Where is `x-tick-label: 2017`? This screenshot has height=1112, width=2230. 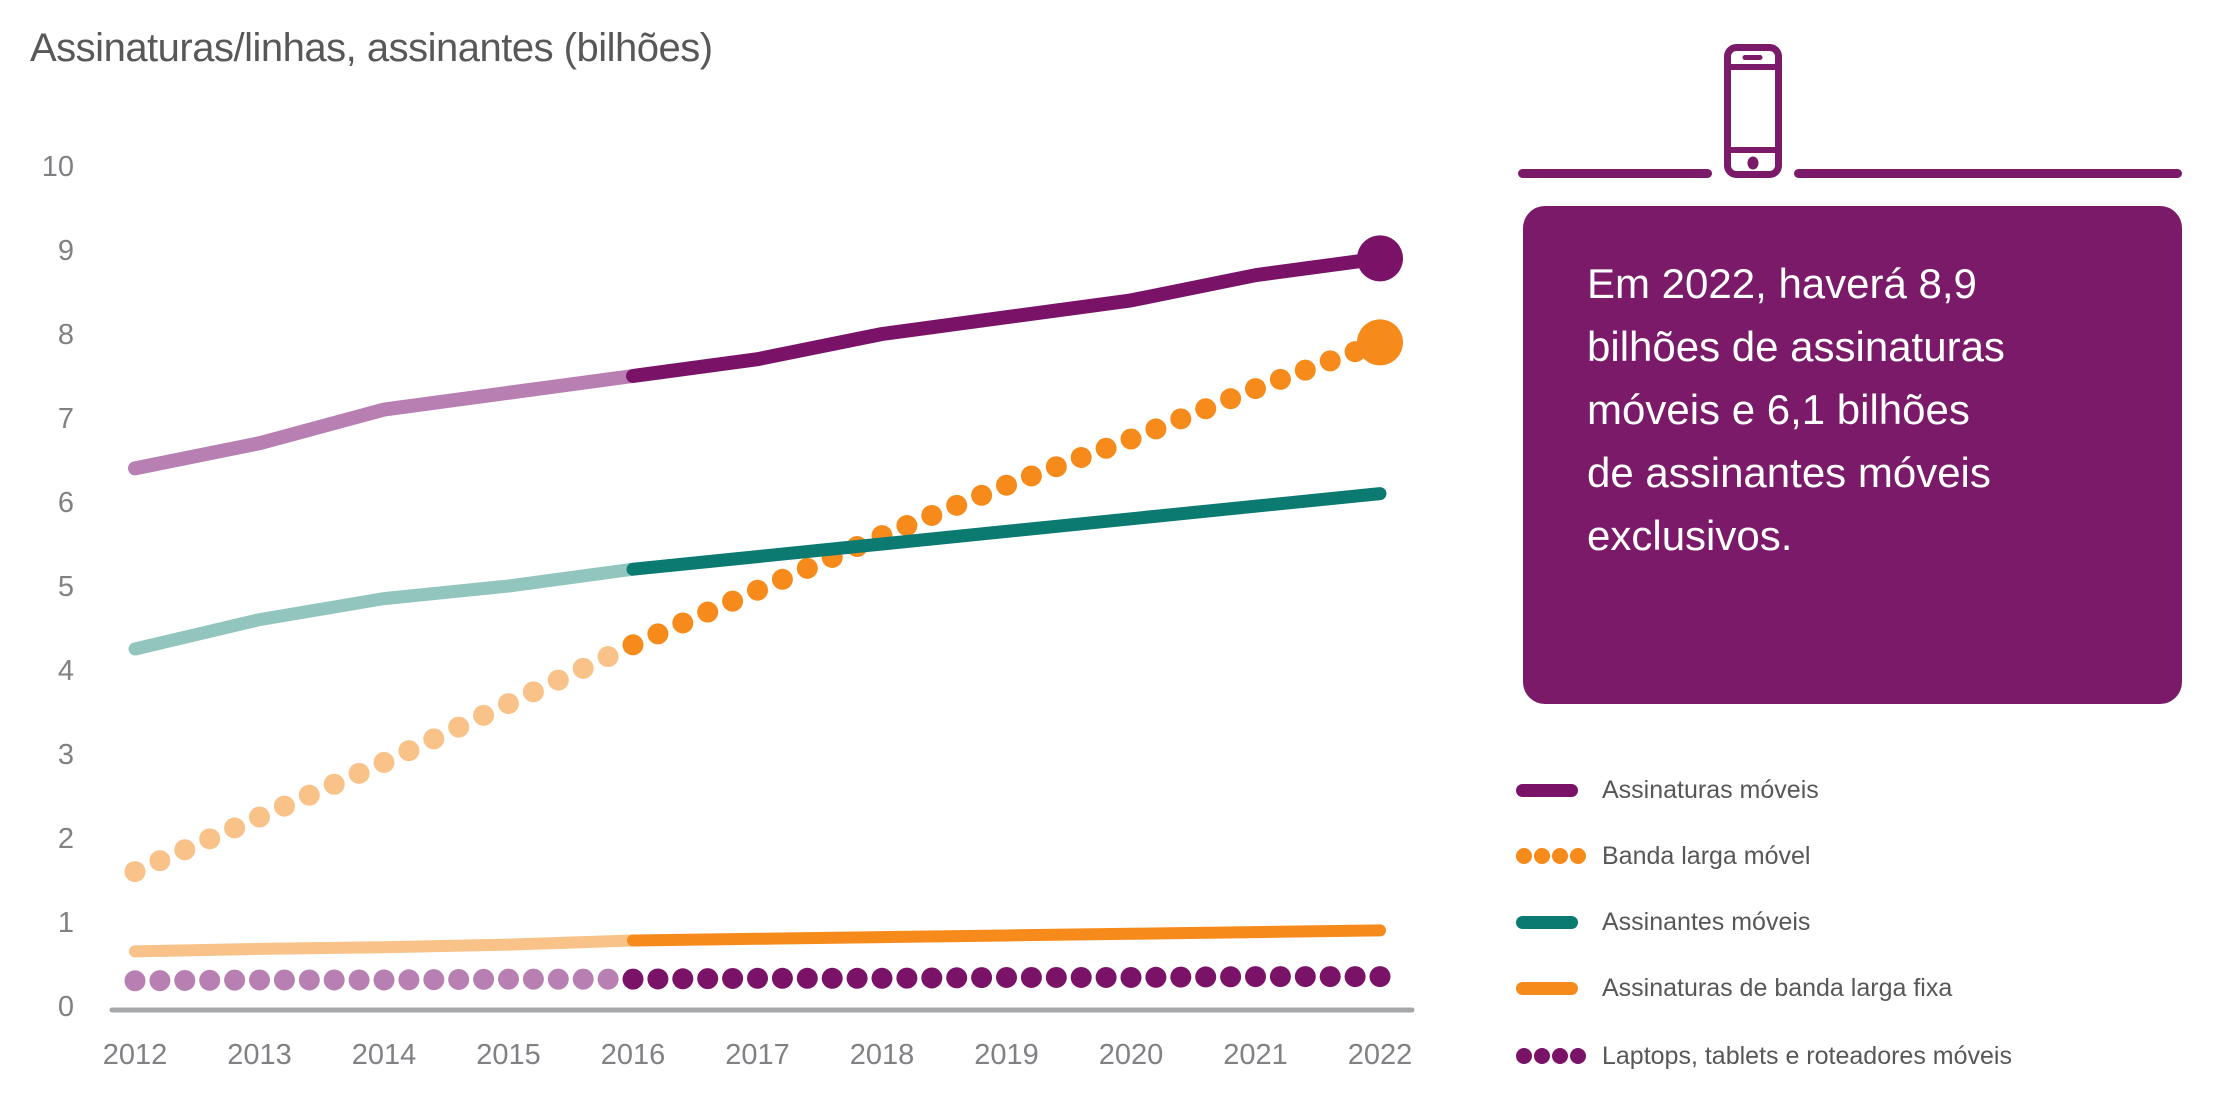 x-tick-label: 2017 is located at coordinates (757, 1055).